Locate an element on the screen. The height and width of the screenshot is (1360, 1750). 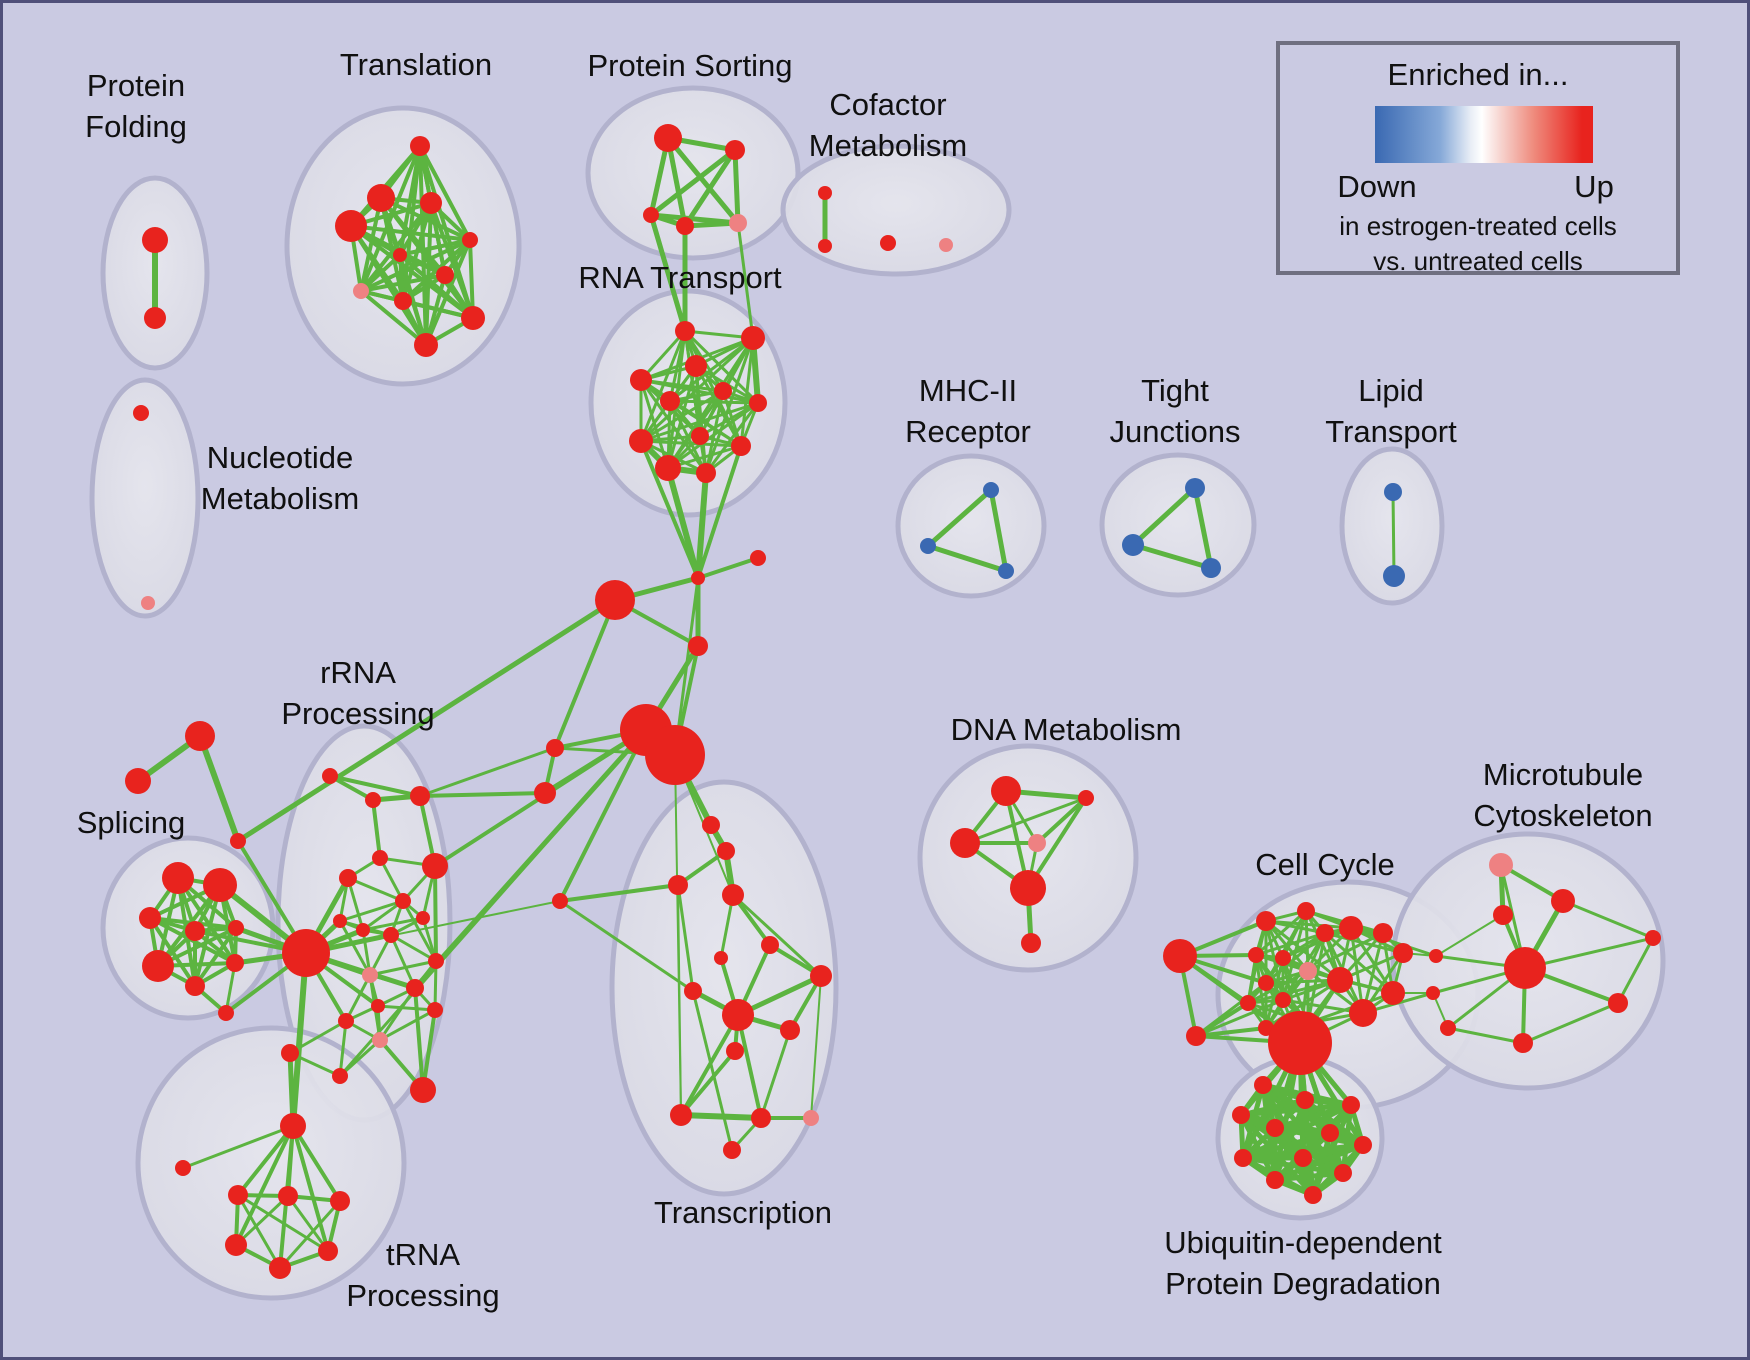
node-dm4 is located at coordinates (1037, 843).